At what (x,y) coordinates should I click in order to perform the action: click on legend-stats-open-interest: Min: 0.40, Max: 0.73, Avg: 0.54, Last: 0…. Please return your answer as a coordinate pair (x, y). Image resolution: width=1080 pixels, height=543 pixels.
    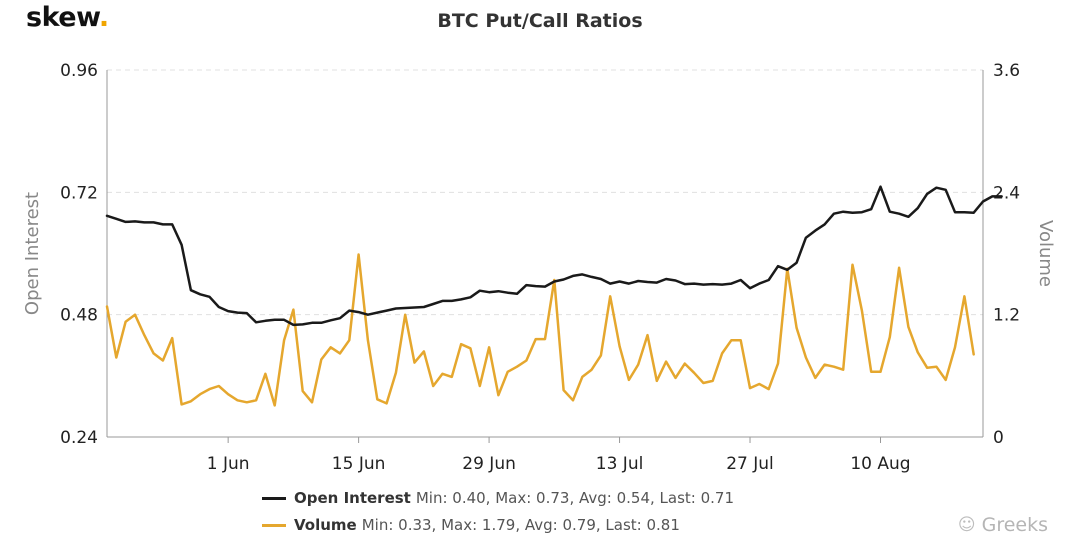
    Looking at the image, I should click on (574, 498).